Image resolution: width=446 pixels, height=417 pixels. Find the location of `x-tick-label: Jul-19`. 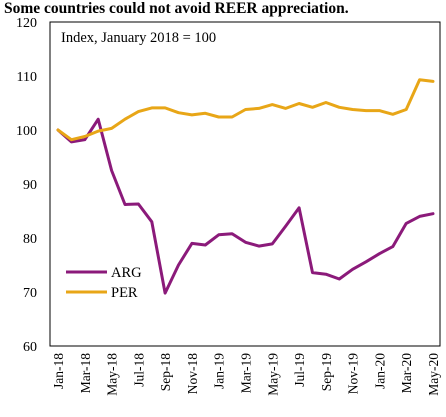

x-tick-label: Jul-19 is located at coordinates (299, 370).